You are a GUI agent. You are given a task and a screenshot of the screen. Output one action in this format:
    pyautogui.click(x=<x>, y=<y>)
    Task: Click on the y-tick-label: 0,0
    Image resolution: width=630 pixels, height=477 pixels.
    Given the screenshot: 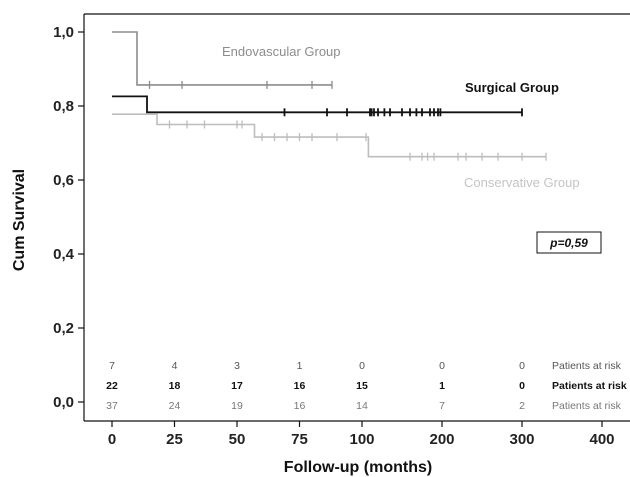 What is the action you would take?
    pyautogui.click(x=63, y=402)
    